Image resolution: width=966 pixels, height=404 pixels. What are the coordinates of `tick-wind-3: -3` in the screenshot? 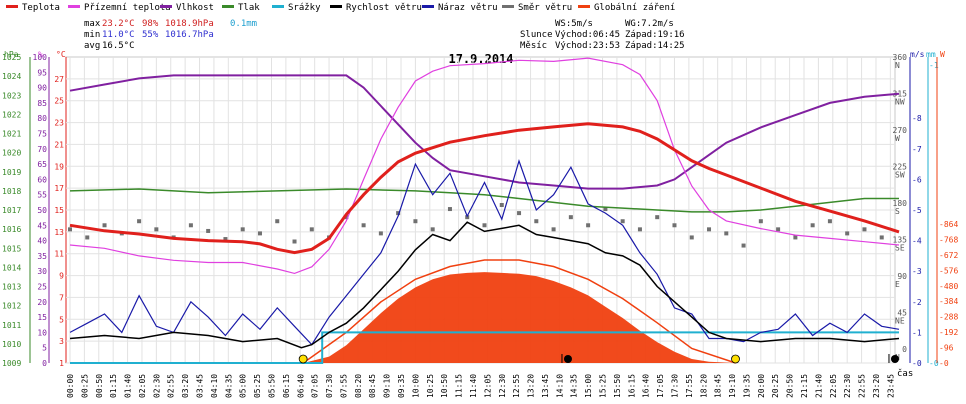 It's located at (917, 271).